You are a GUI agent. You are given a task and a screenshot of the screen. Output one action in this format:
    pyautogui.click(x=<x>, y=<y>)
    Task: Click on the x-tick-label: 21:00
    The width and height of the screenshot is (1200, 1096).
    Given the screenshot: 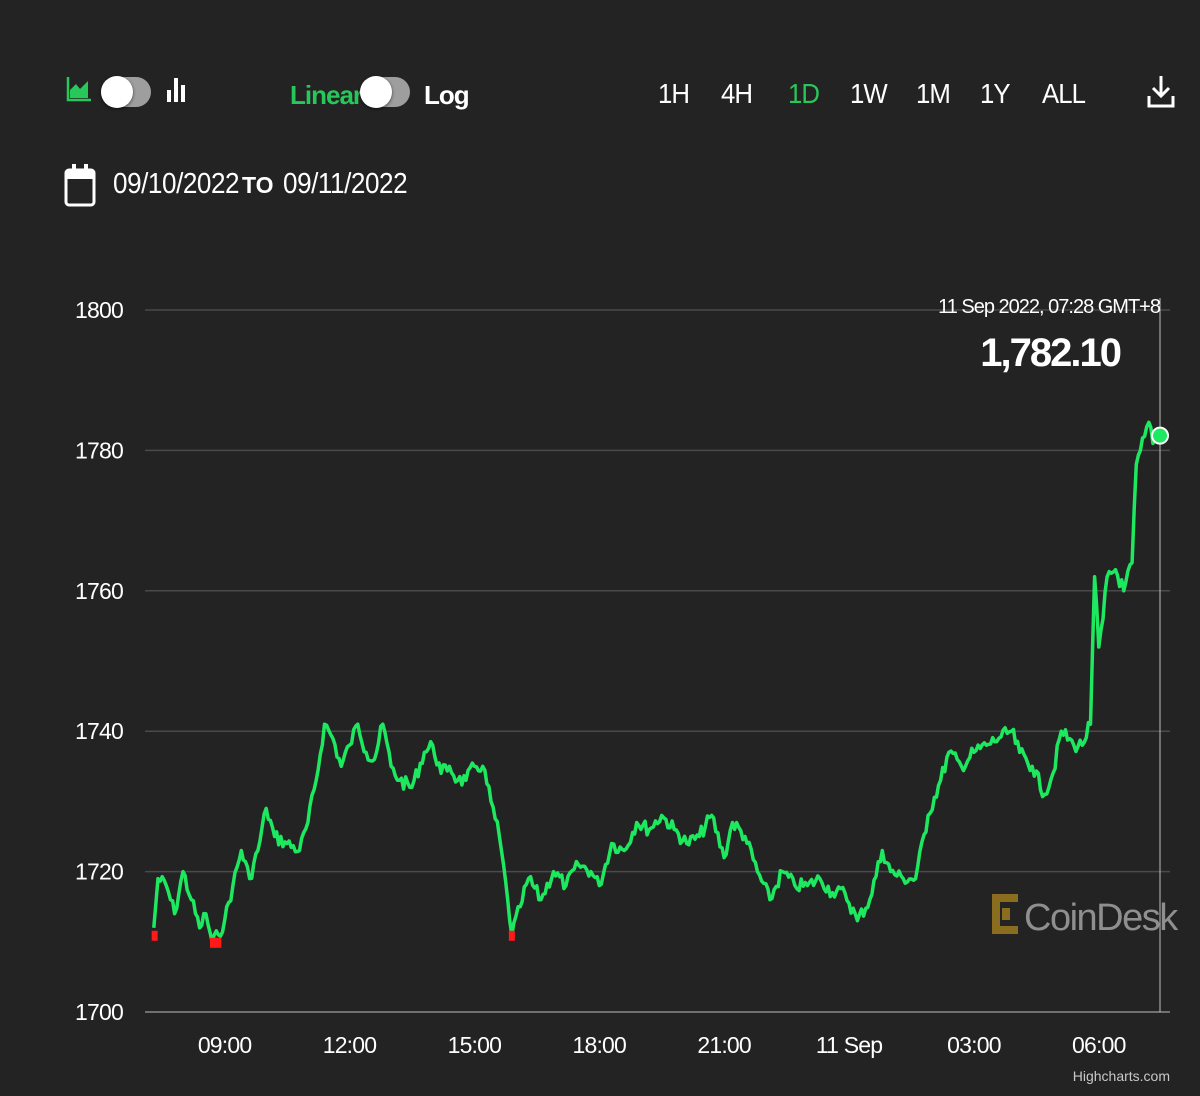 What is the action you would take?
    pyautogui.click(x=724, y=1045)
    